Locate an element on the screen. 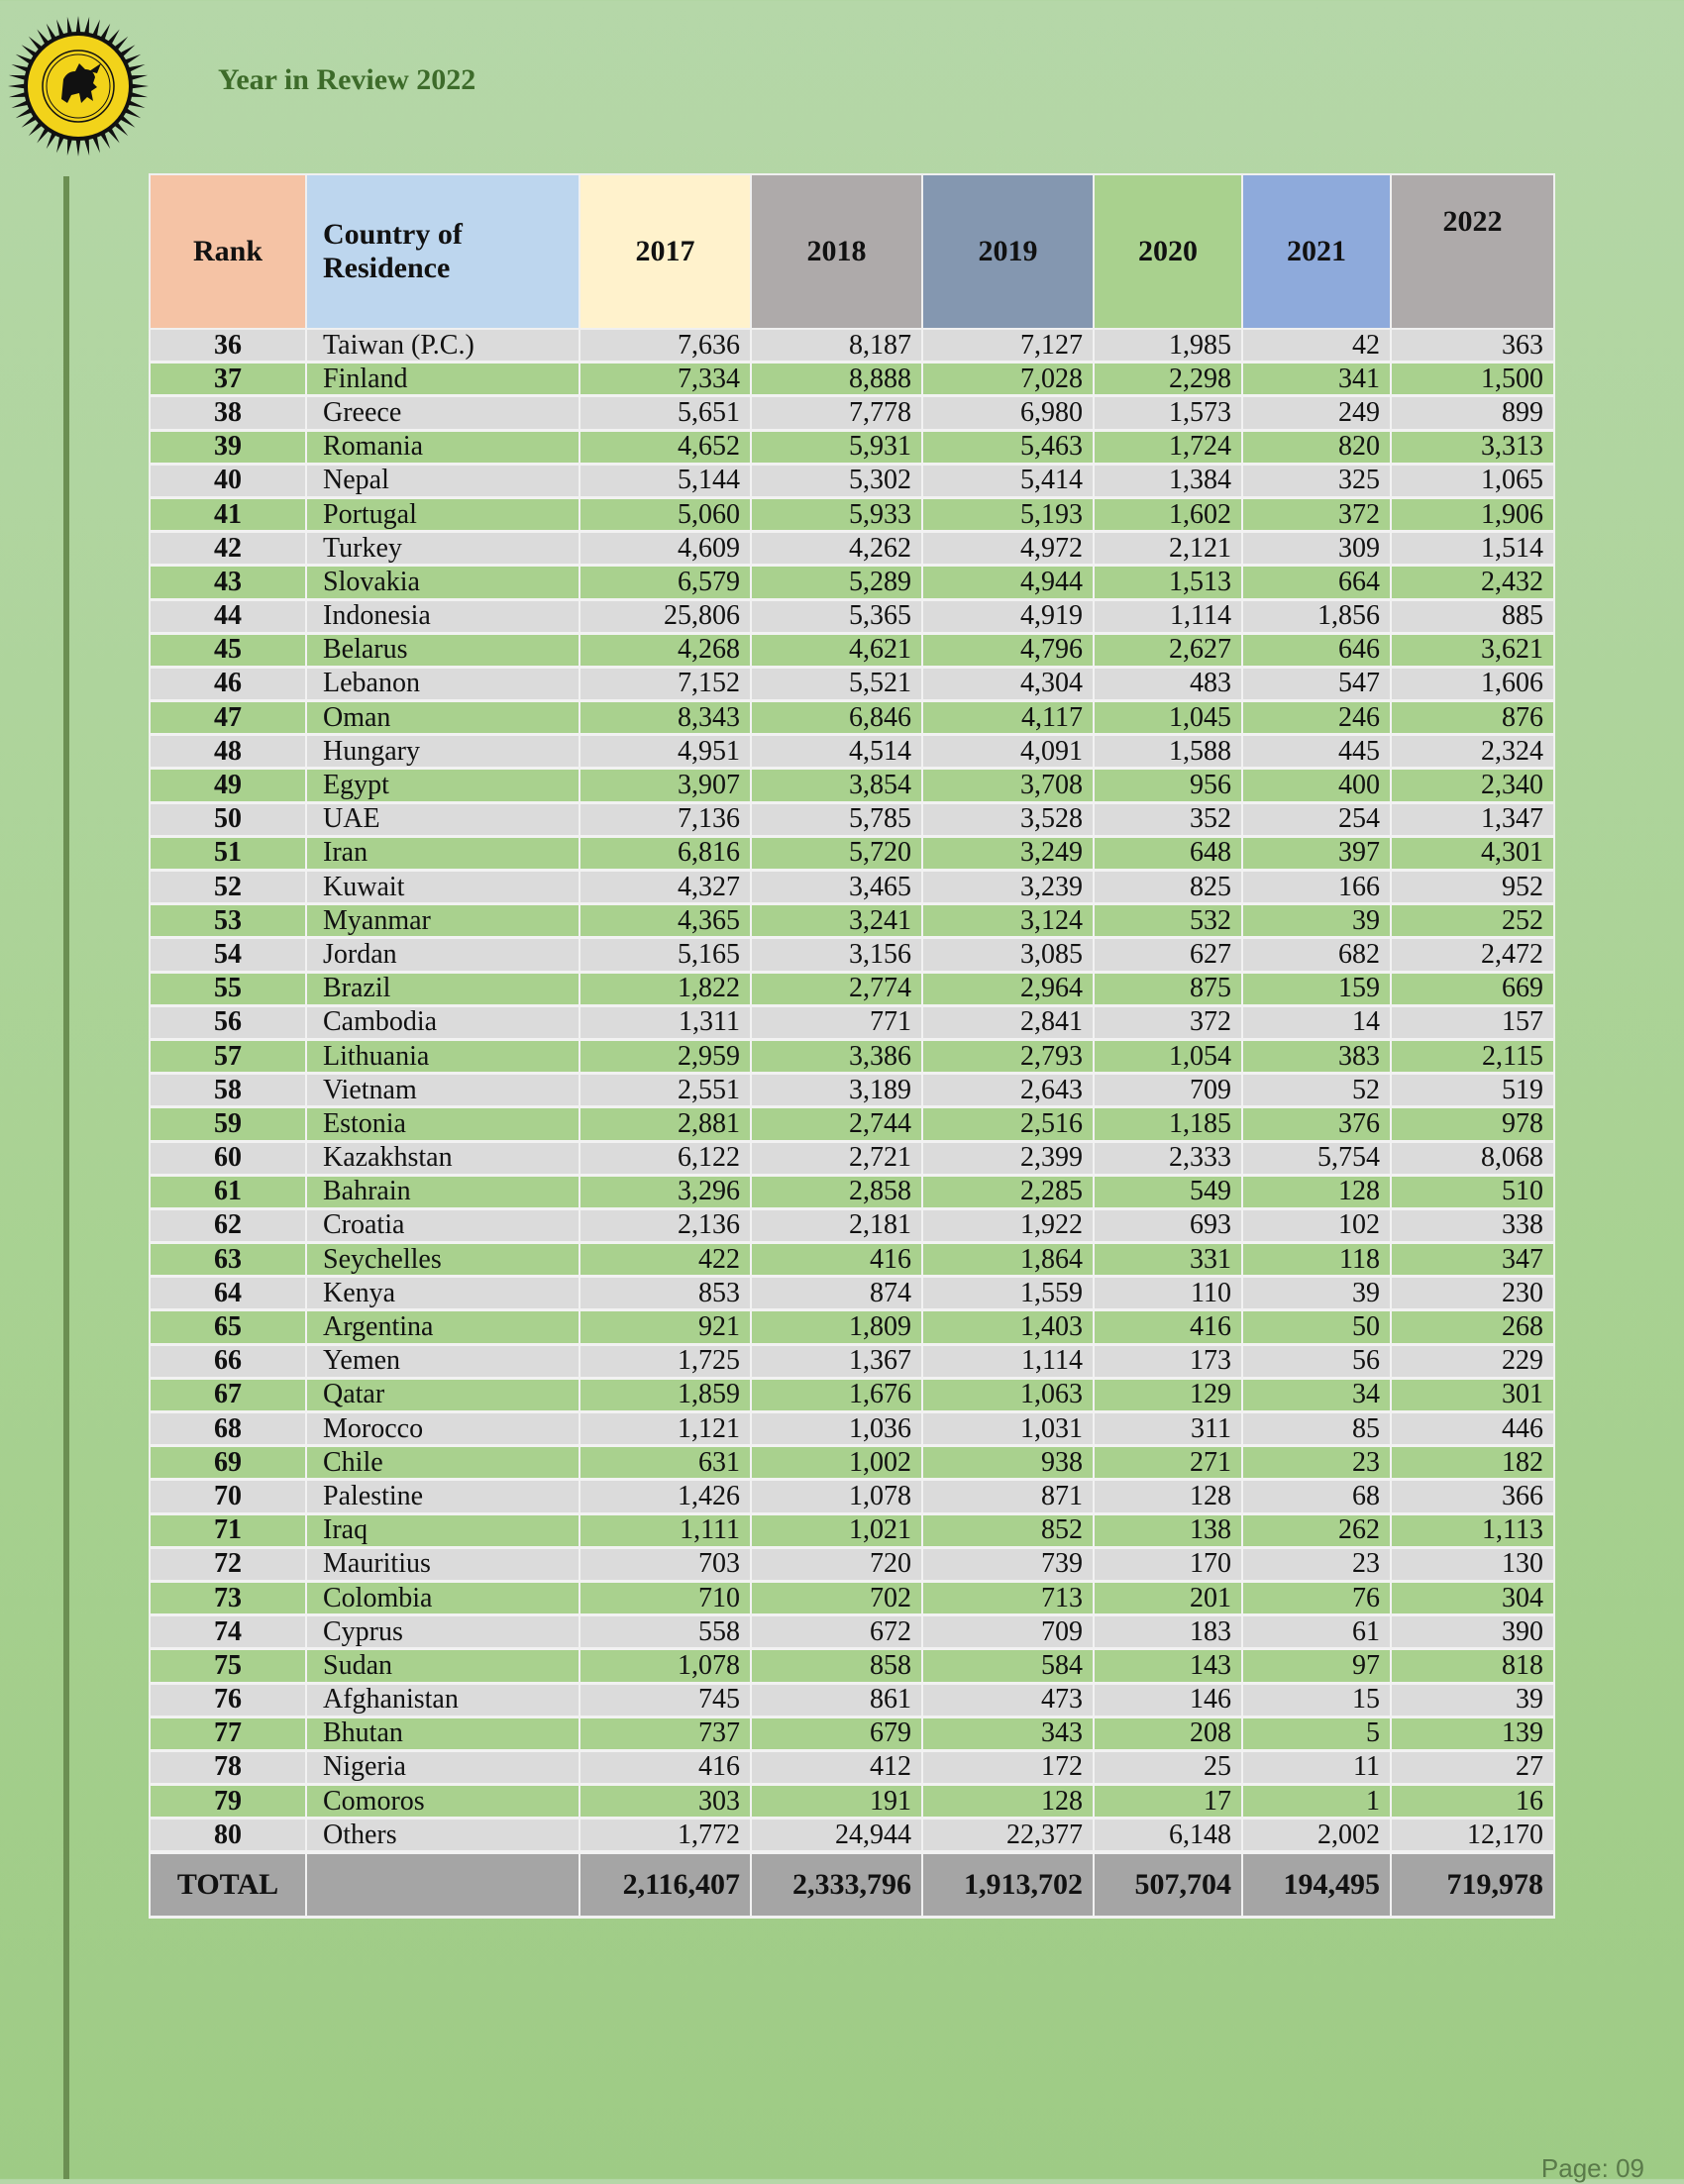  table-cell-2021: 682 is located at coordinates (1316, 955).